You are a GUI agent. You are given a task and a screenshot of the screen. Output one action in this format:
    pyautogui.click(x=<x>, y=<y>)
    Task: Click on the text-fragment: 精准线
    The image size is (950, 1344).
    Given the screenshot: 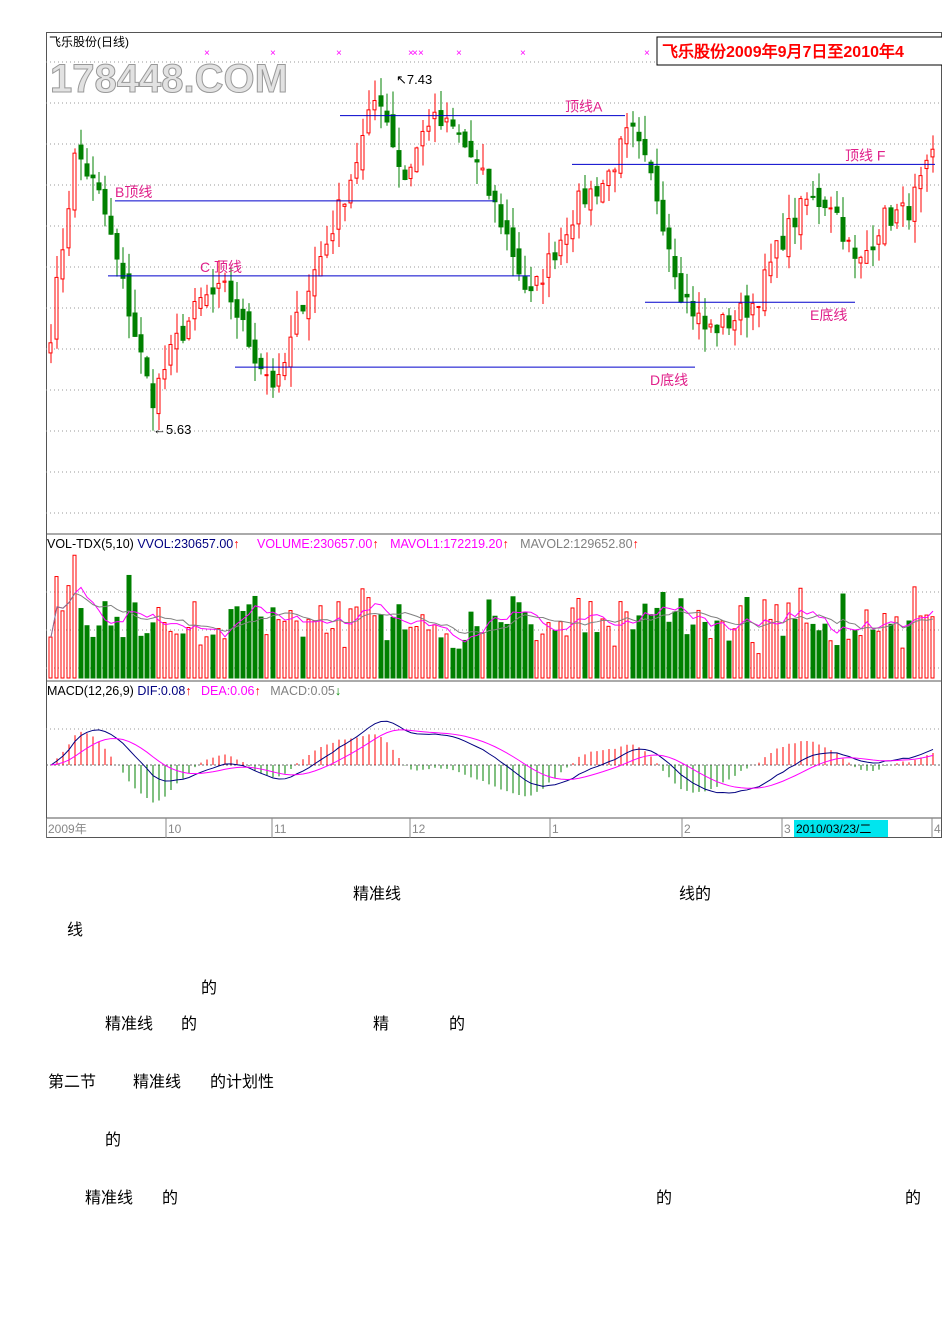 What is the action you would take?
    pyautogui.click(x=109, y=1197)
    